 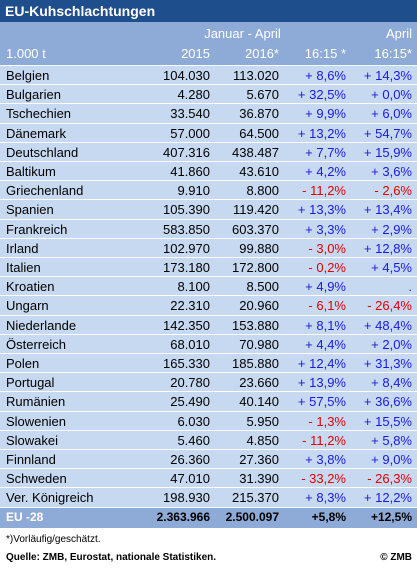 I want to click on cell: 104.030, so click(x=186, y=75).